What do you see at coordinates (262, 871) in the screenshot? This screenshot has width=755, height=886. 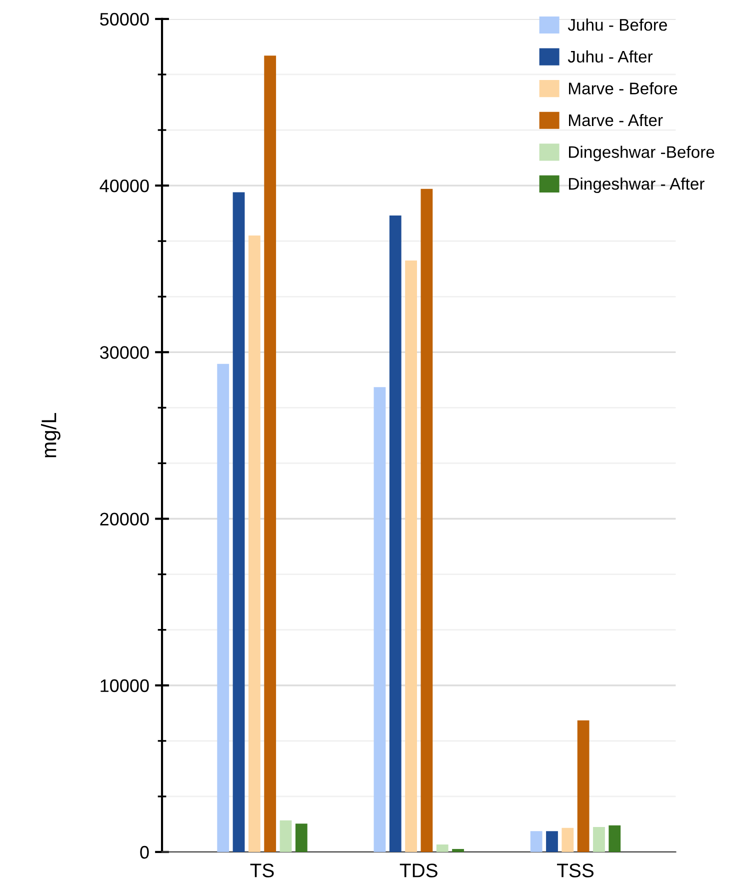 I see `x-tick-label: TS` at bounding box center [262, 871].